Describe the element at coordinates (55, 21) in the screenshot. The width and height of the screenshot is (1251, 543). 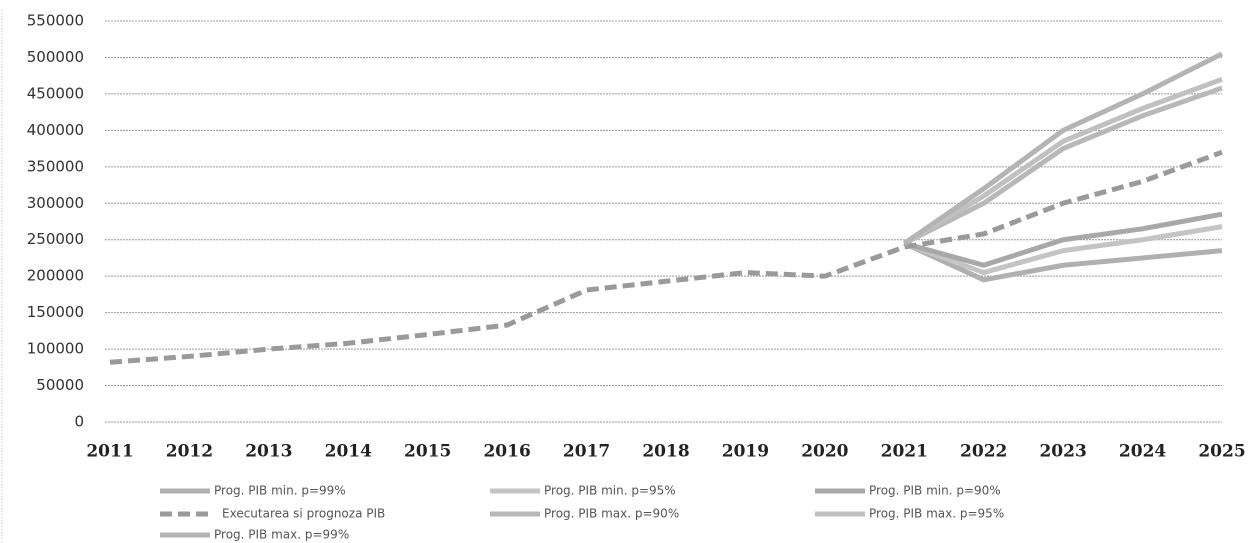
I see `y-tick-label: 550000` at that location.